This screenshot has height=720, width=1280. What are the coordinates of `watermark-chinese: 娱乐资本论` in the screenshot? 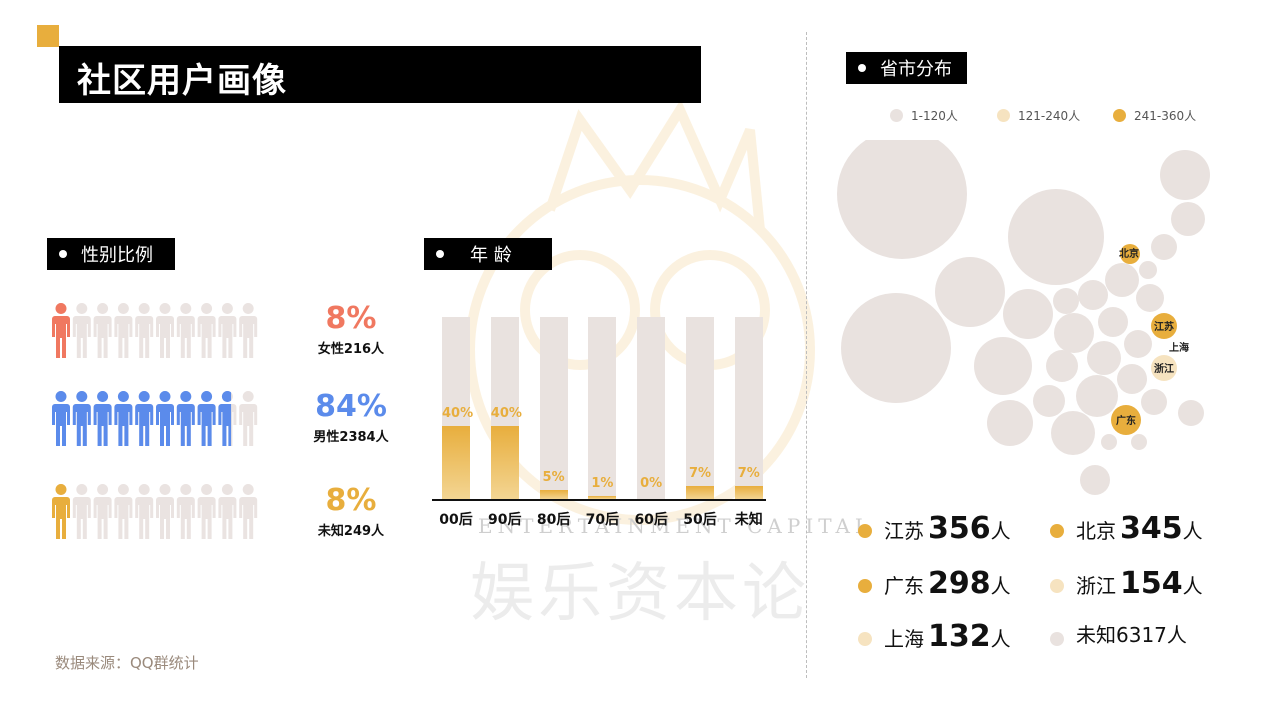 It's located at (640, 594).